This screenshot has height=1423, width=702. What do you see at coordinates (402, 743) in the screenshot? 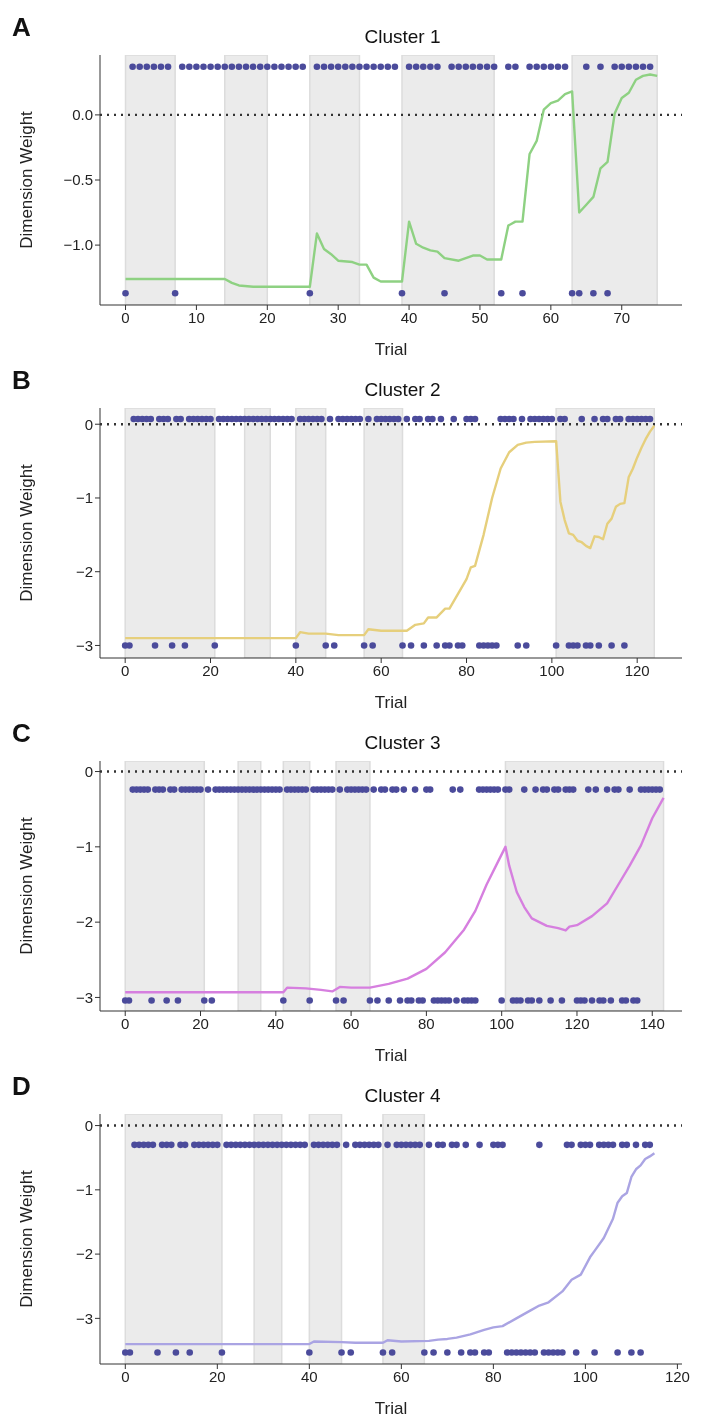
I see `chart-title: Cluster 3` at bounding box center [402, 743].